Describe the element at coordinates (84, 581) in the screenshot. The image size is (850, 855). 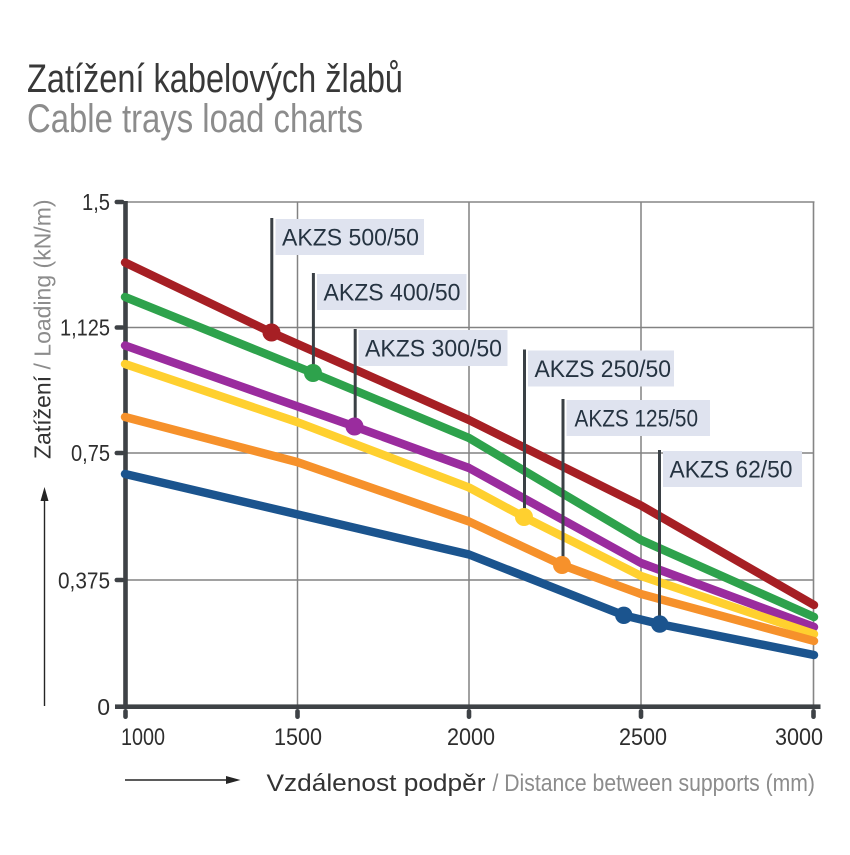
I see `svg-text: 0,375` at that location.